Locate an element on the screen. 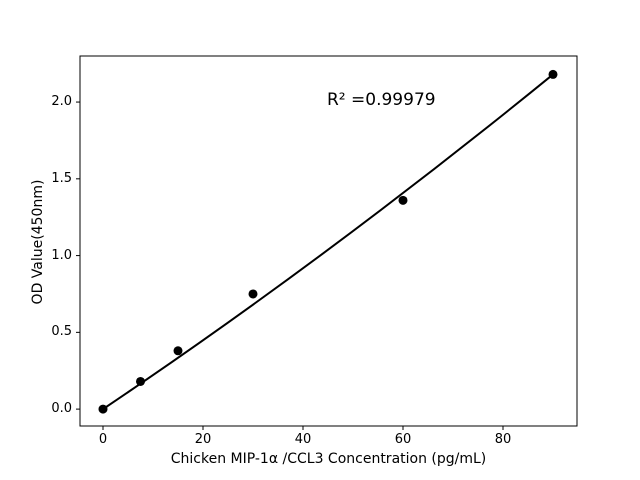  y-tick-label: 0.0 is located at coordinates (61, 409).